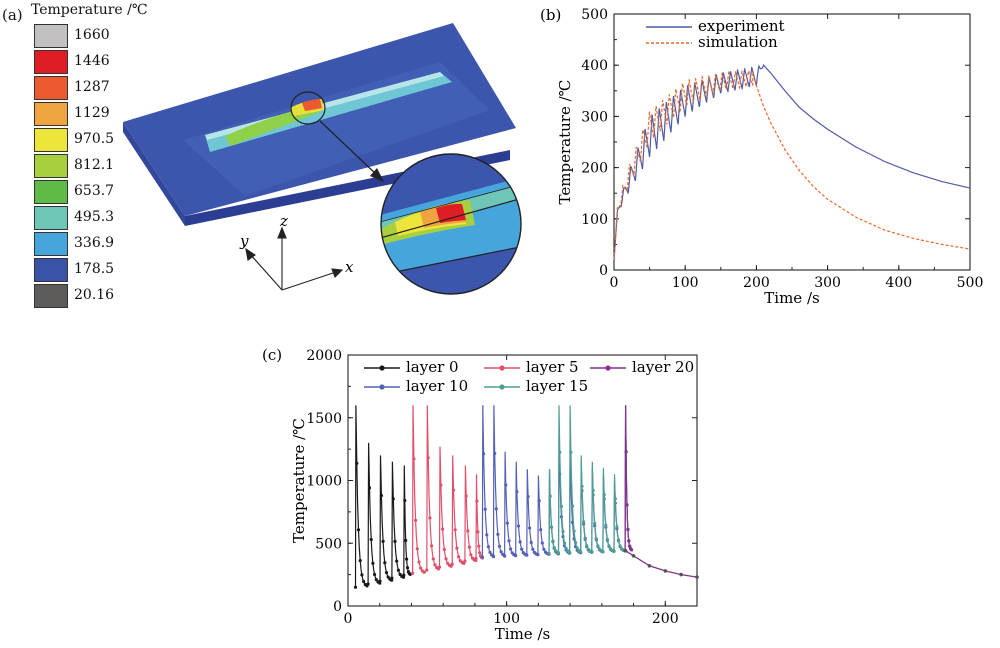 The image size is (1000, 648). What do you see at coordinates (12, 15) in the screenshot?
I see `panel-a-label: (a)` at bounding box center [12, 15].